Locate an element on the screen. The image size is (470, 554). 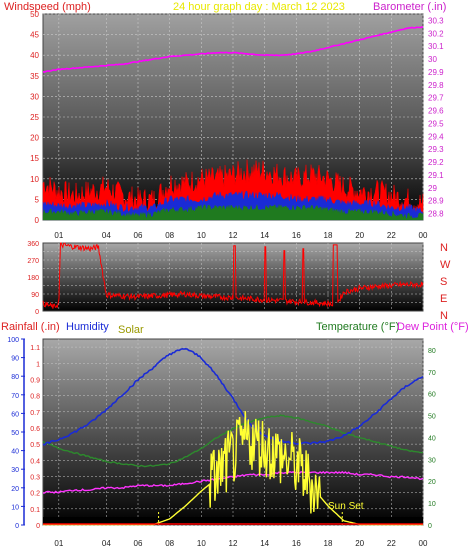
compass-label: S is located at coordinates (443, 282).